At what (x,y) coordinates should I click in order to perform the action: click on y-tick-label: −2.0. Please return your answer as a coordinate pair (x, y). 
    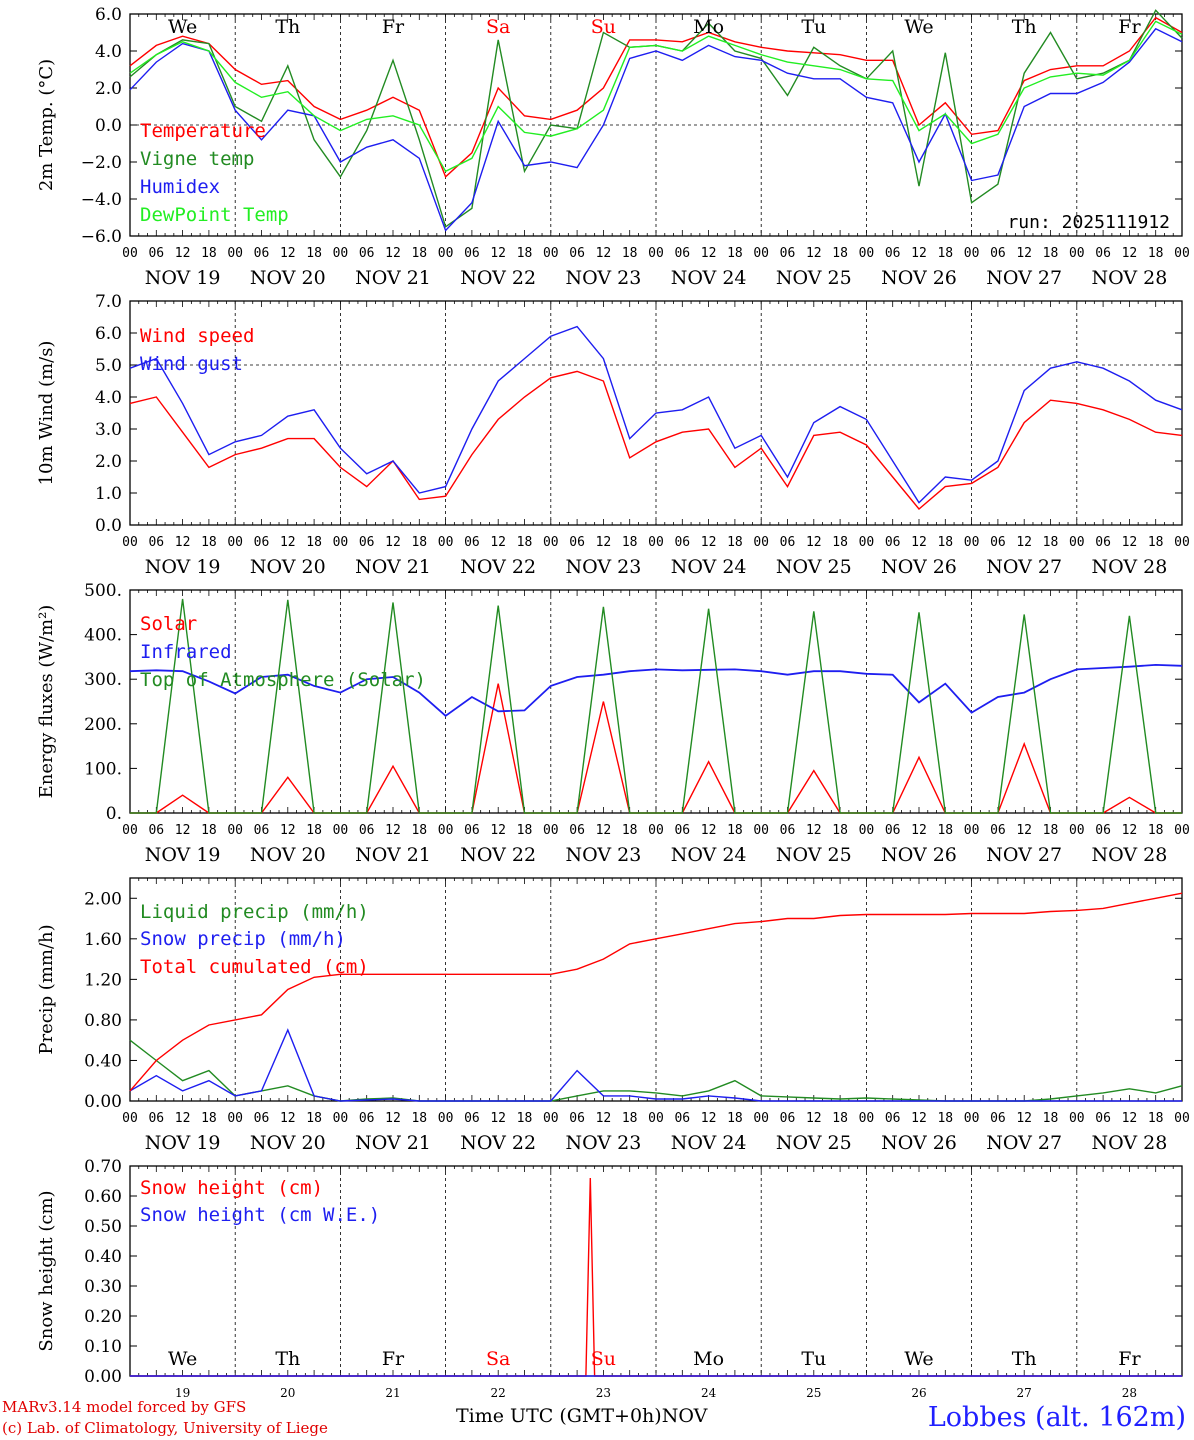
    Looking at the image, I should click on (101, 163).